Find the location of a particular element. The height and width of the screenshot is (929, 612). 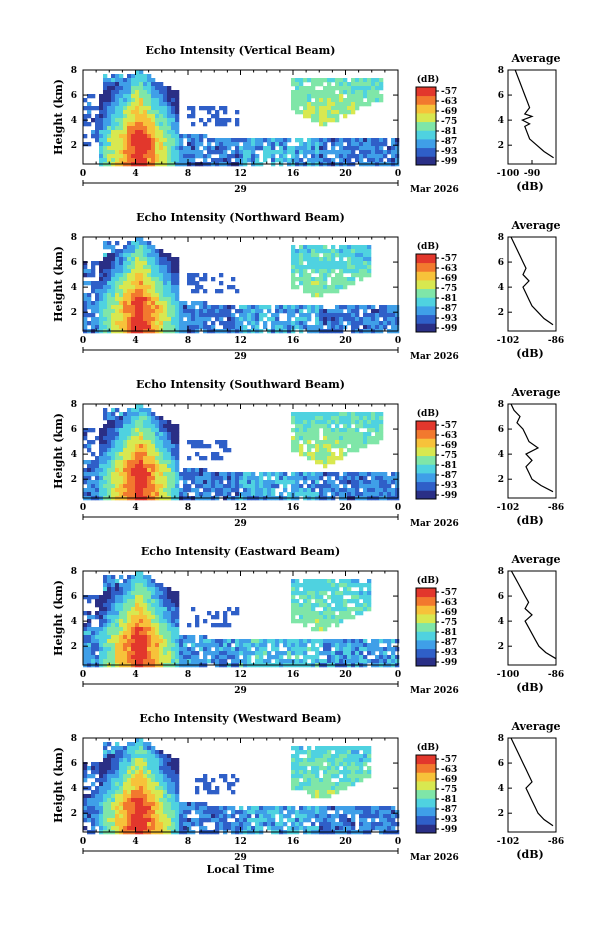

y-tick-label: 8 is located at coordinates (74, 572).